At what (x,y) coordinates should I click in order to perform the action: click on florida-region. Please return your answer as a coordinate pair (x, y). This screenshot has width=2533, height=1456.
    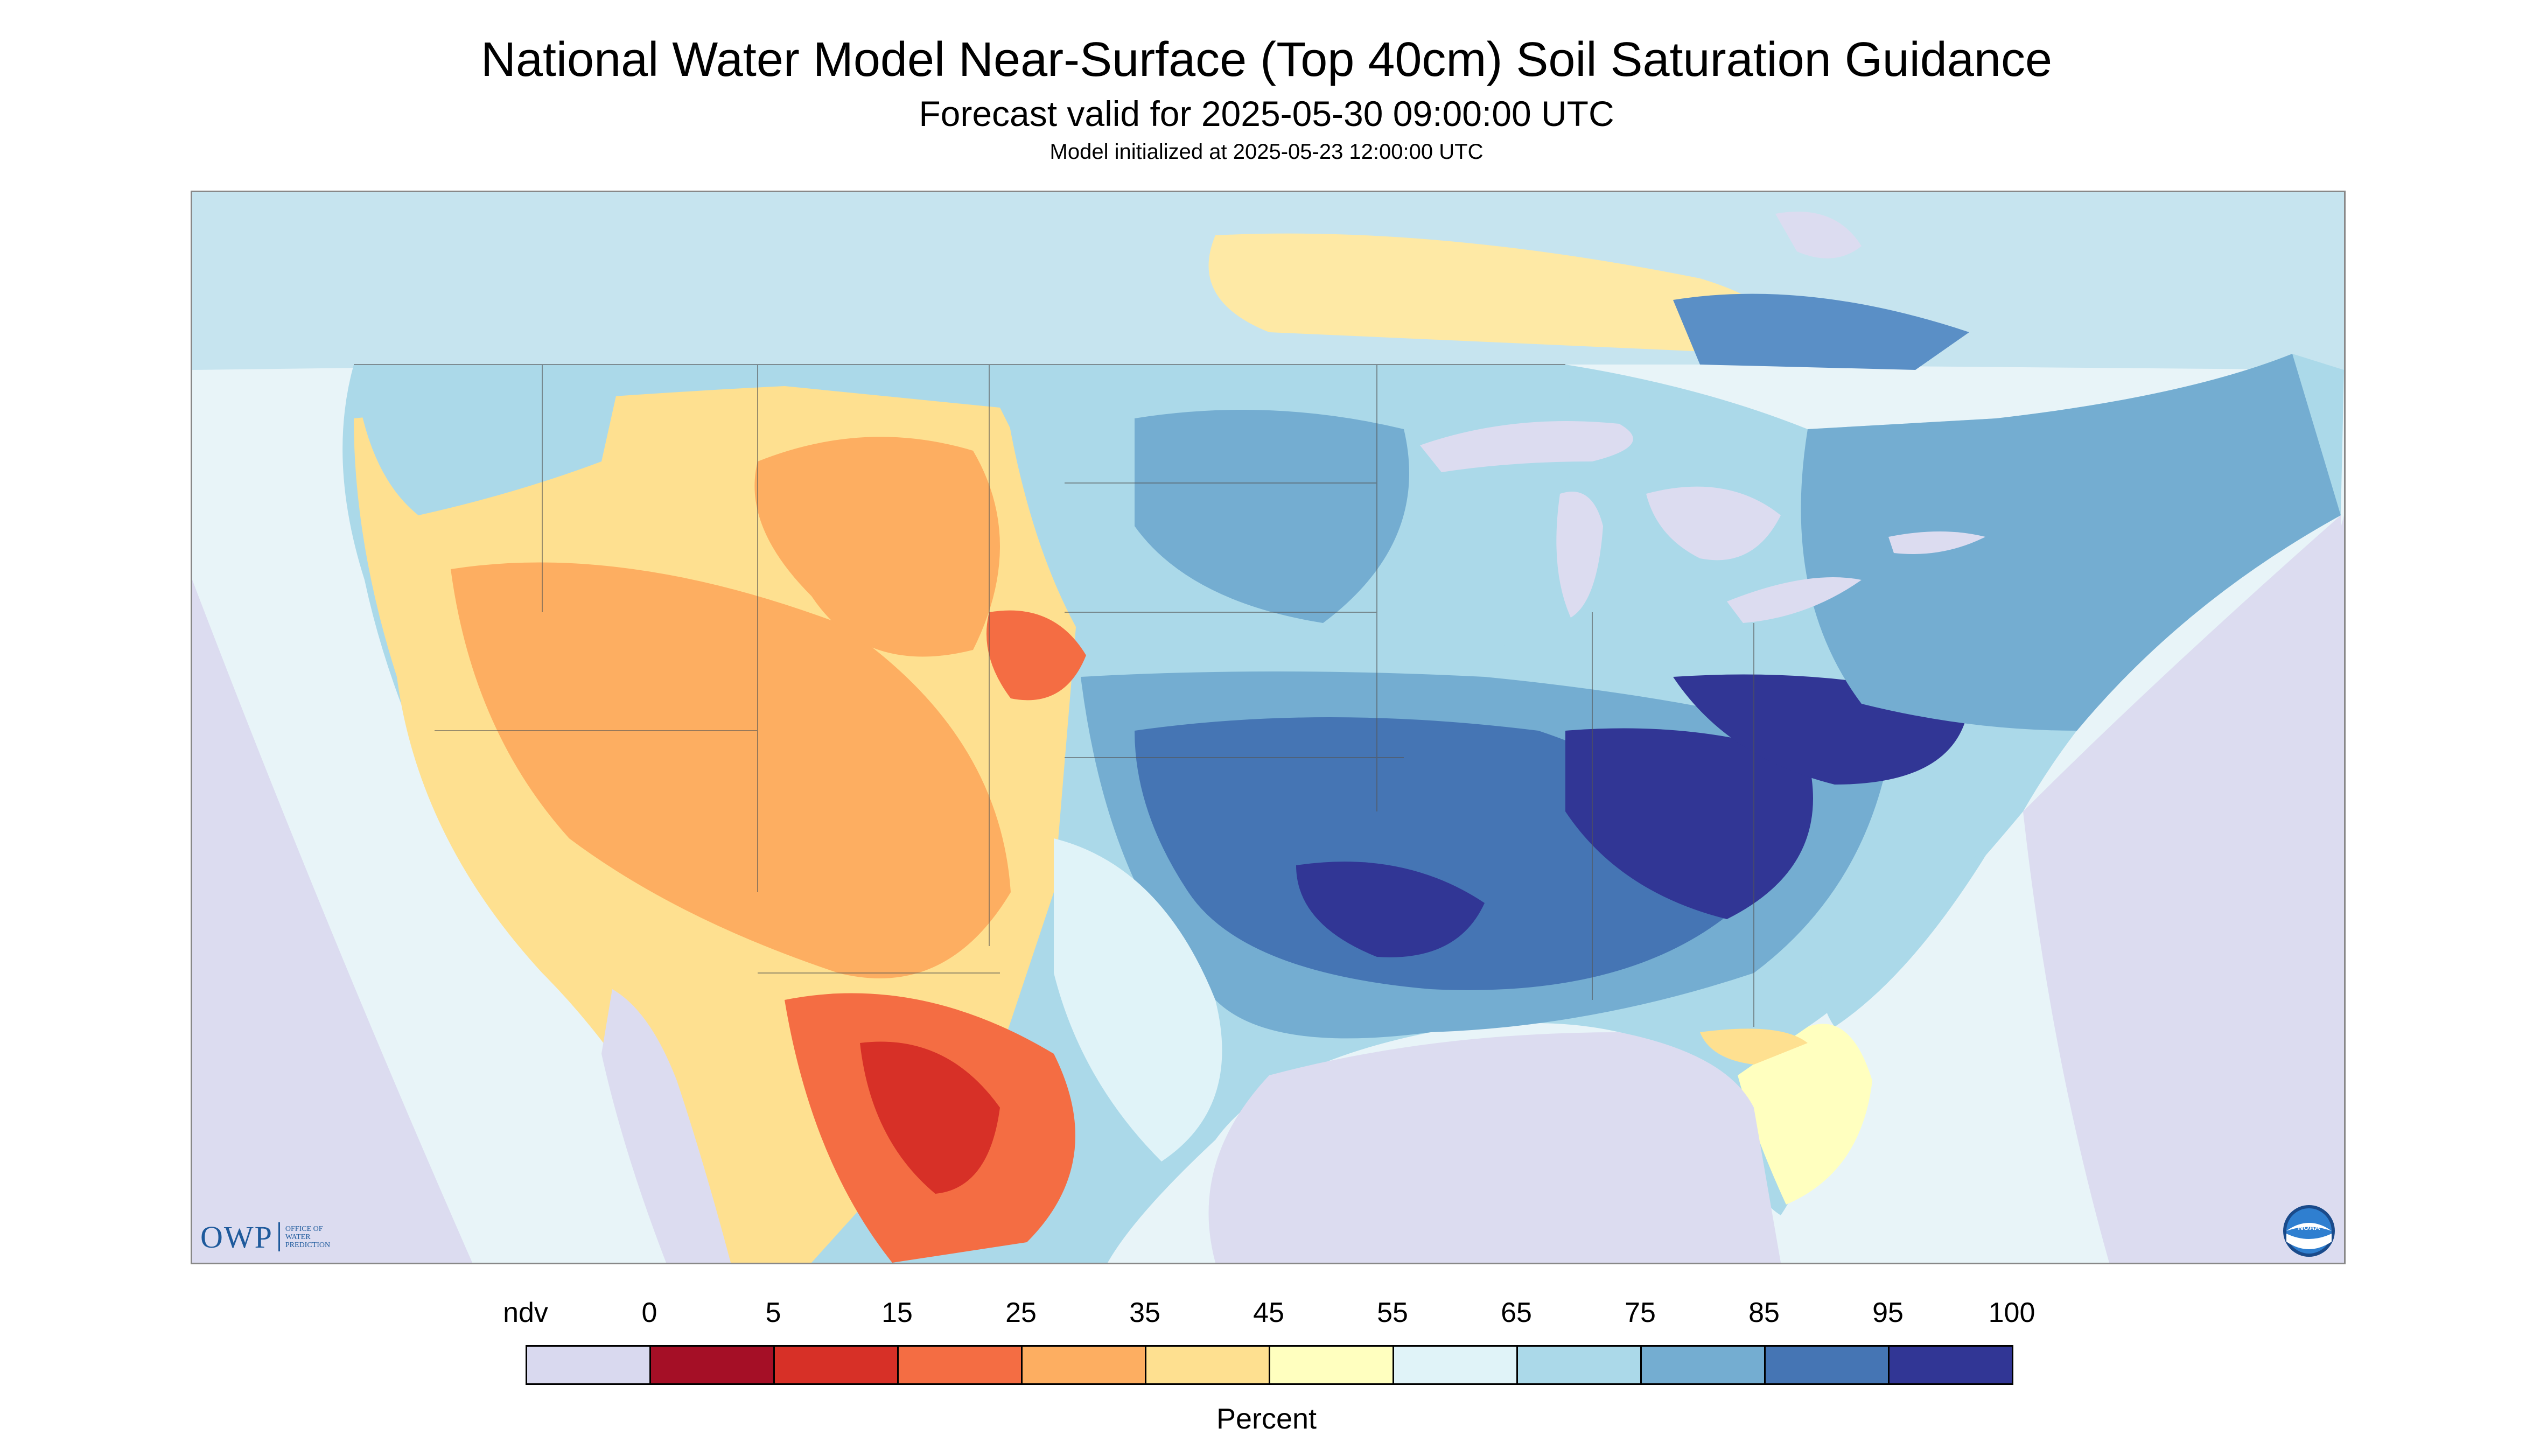
    Looking at the image, I should click on (1805, 1114).